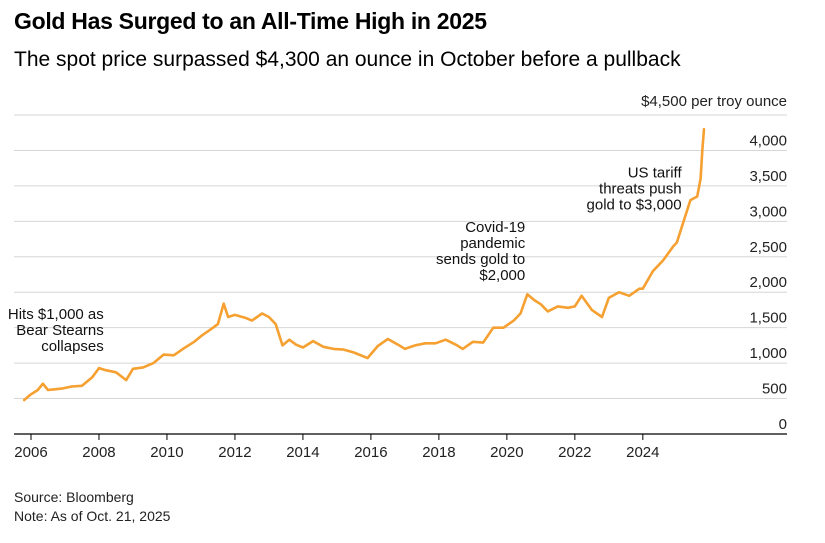  What do you see at coordinates (783, 424) in the screenshot?
I see `y-tick-label: 0` at bounding box center [783, 424].